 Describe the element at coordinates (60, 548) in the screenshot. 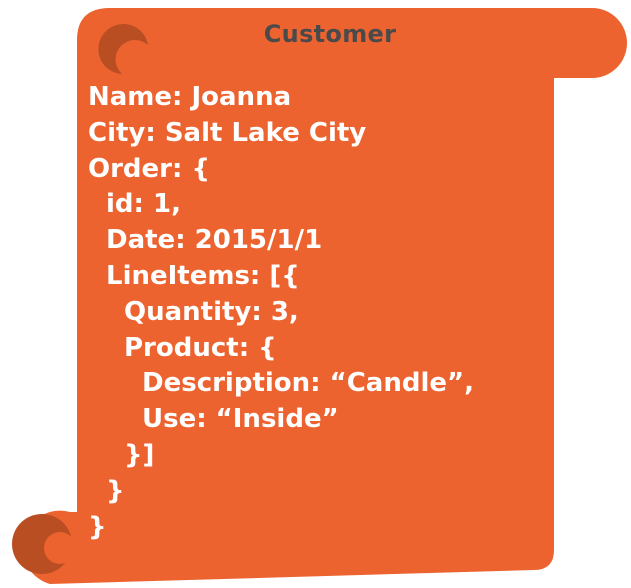

I see `bottom-curl-inner` at that location.